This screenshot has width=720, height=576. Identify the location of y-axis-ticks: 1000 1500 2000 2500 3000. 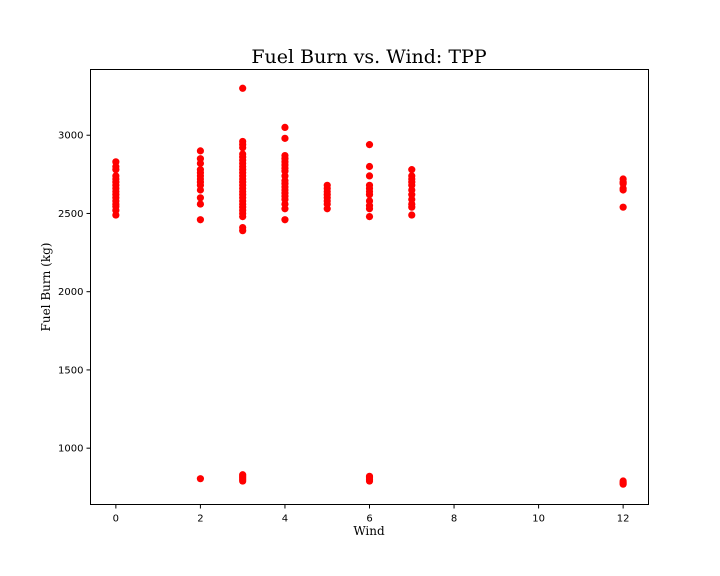
(74, 293).